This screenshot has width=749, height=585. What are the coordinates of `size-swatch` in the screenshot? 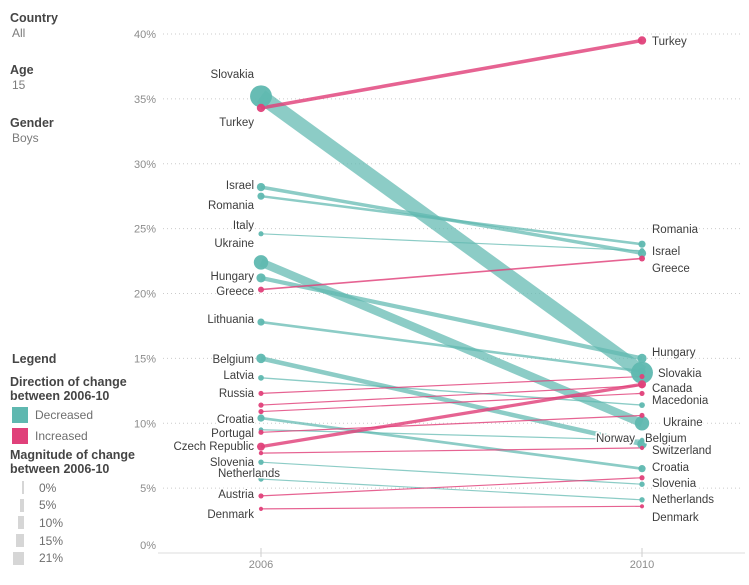 It's located at (18, 558).